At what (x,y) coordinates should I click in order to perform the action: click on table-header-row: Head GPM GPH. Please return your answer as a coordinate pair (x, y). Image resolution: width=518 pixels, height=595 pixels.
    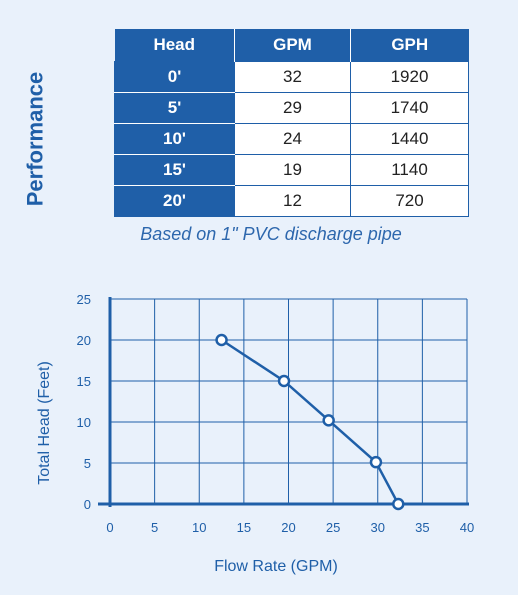
    Looking at the image, I should click on (291, 45).